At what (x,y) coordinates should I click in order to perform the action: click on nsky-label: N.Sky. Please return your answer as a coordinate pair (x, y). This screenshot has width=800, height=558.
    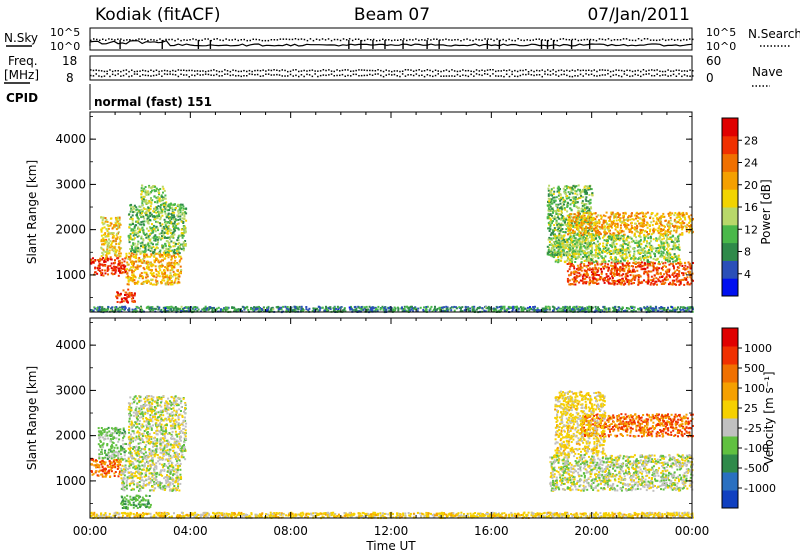
    Looking at the image, I should click on (21, 38).